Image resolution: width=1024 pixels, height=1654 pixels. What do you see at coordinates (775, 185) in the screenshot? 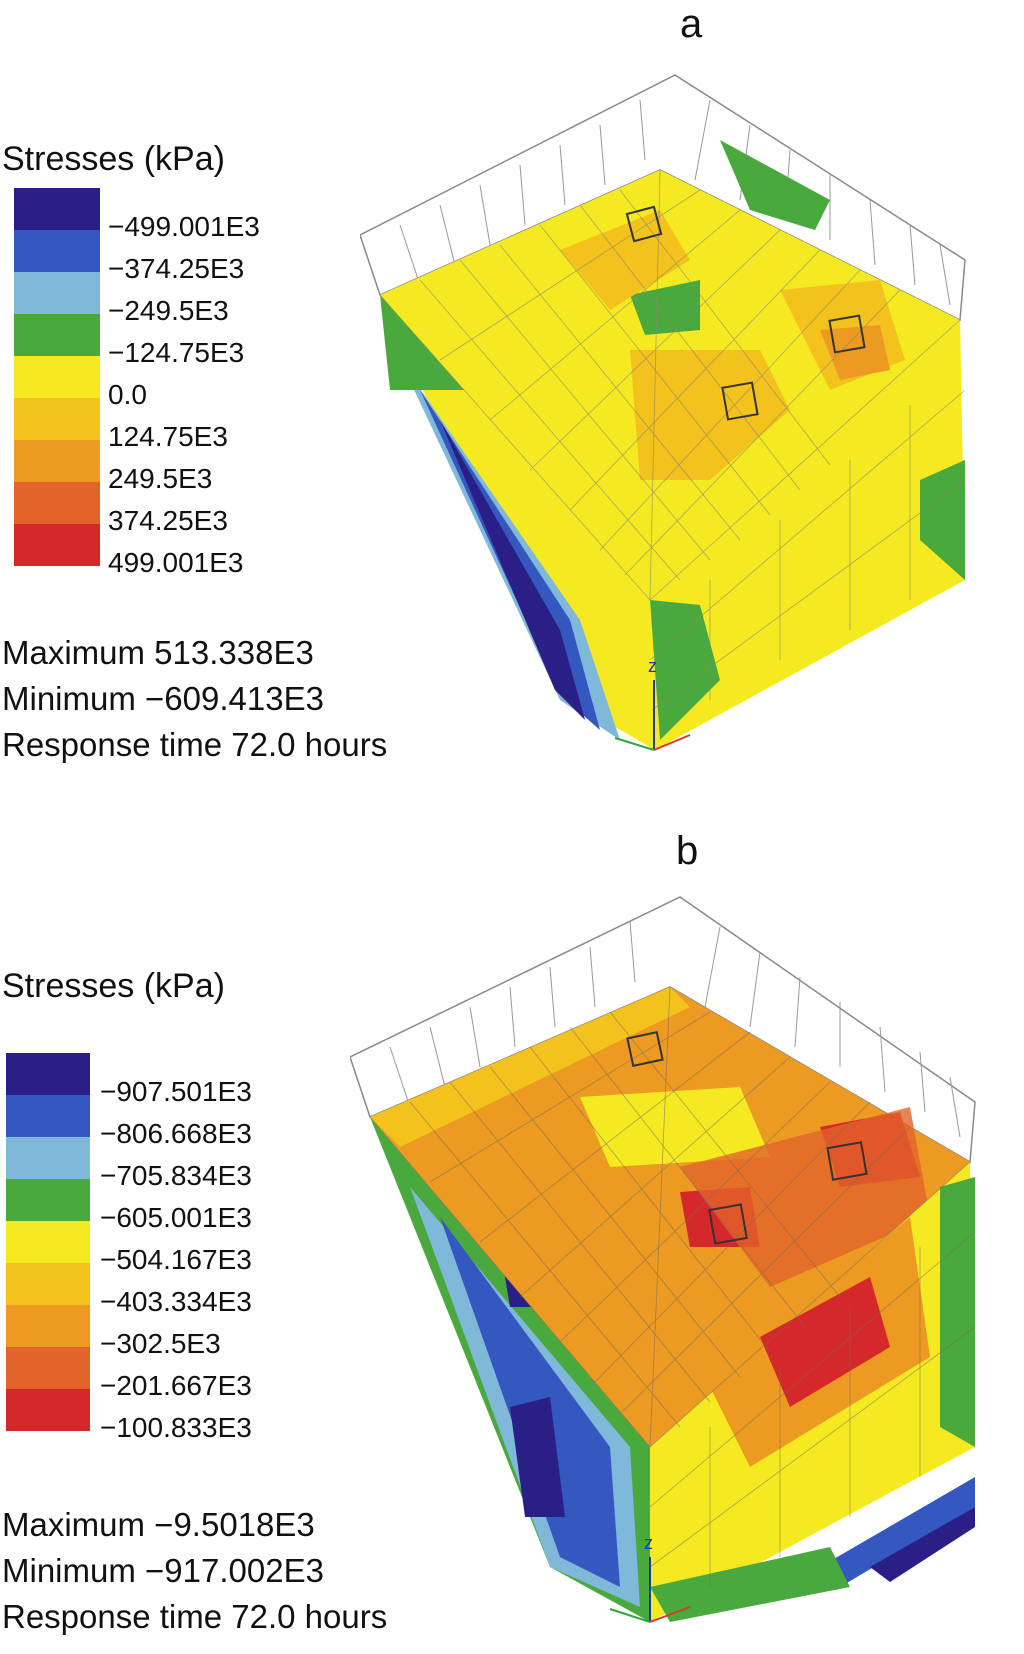
I see `top-face-green-corner` at bounding box center [775, 185].